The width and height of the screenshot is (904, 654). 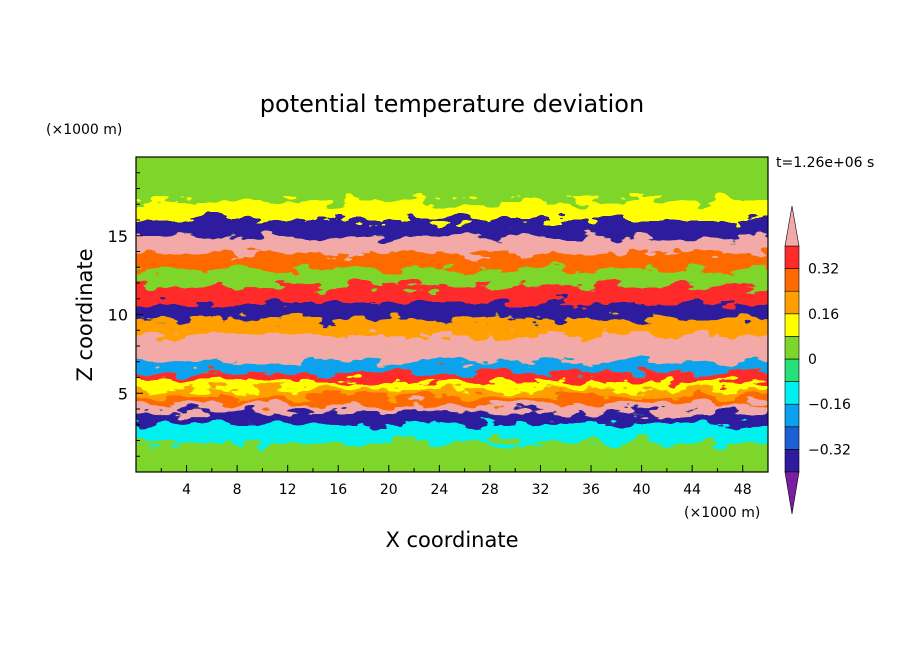 What do you see at coordinates (288, 490) in the screenshot?
I see `x-tick-label: 12` at bounding box center [288, 490].